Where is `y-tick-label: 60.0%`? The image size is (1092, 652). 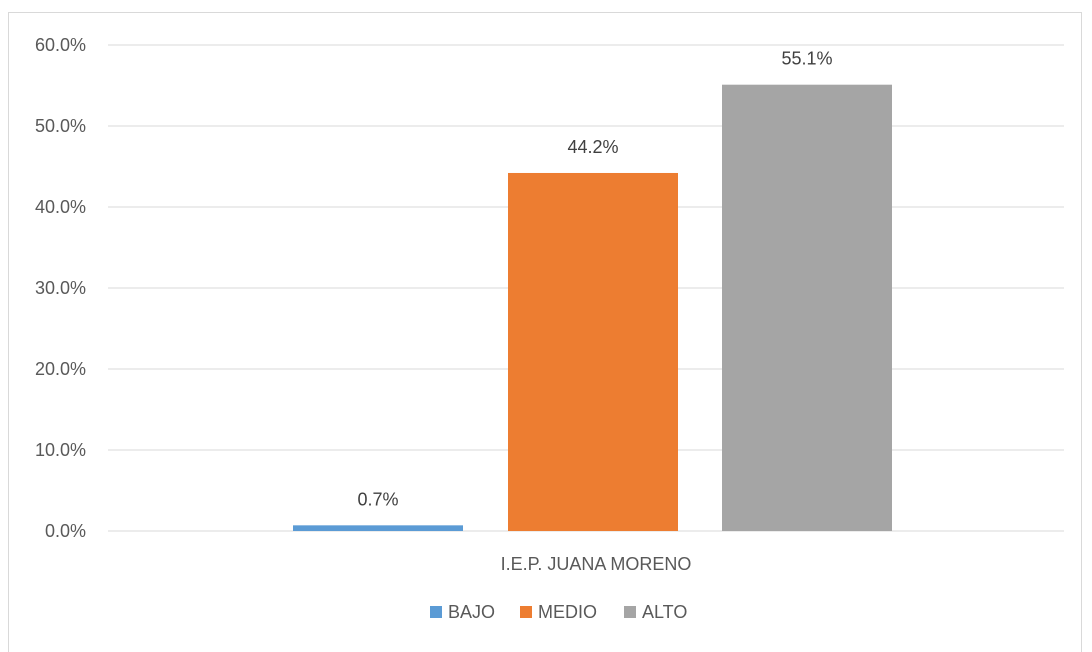 y-tick-label: 60.0% is located at coordinates (60, 45).